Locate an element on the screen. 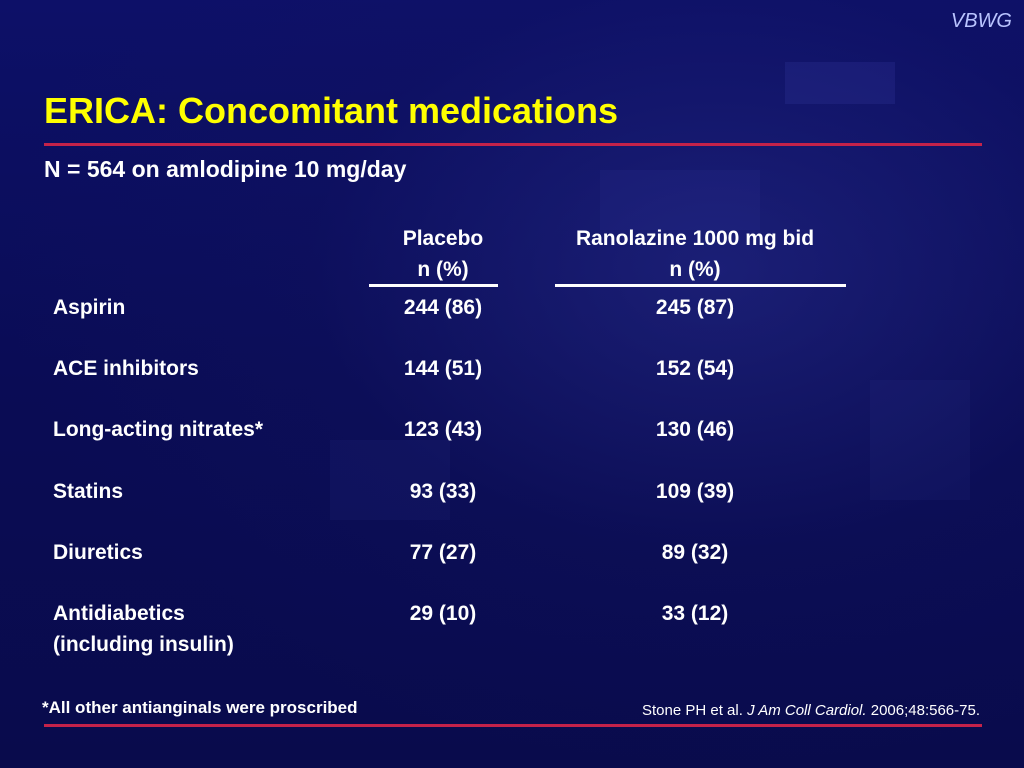 This screenshot has width=1024, height=768. row-label: Aspirin is located at coordinates (89, 307).